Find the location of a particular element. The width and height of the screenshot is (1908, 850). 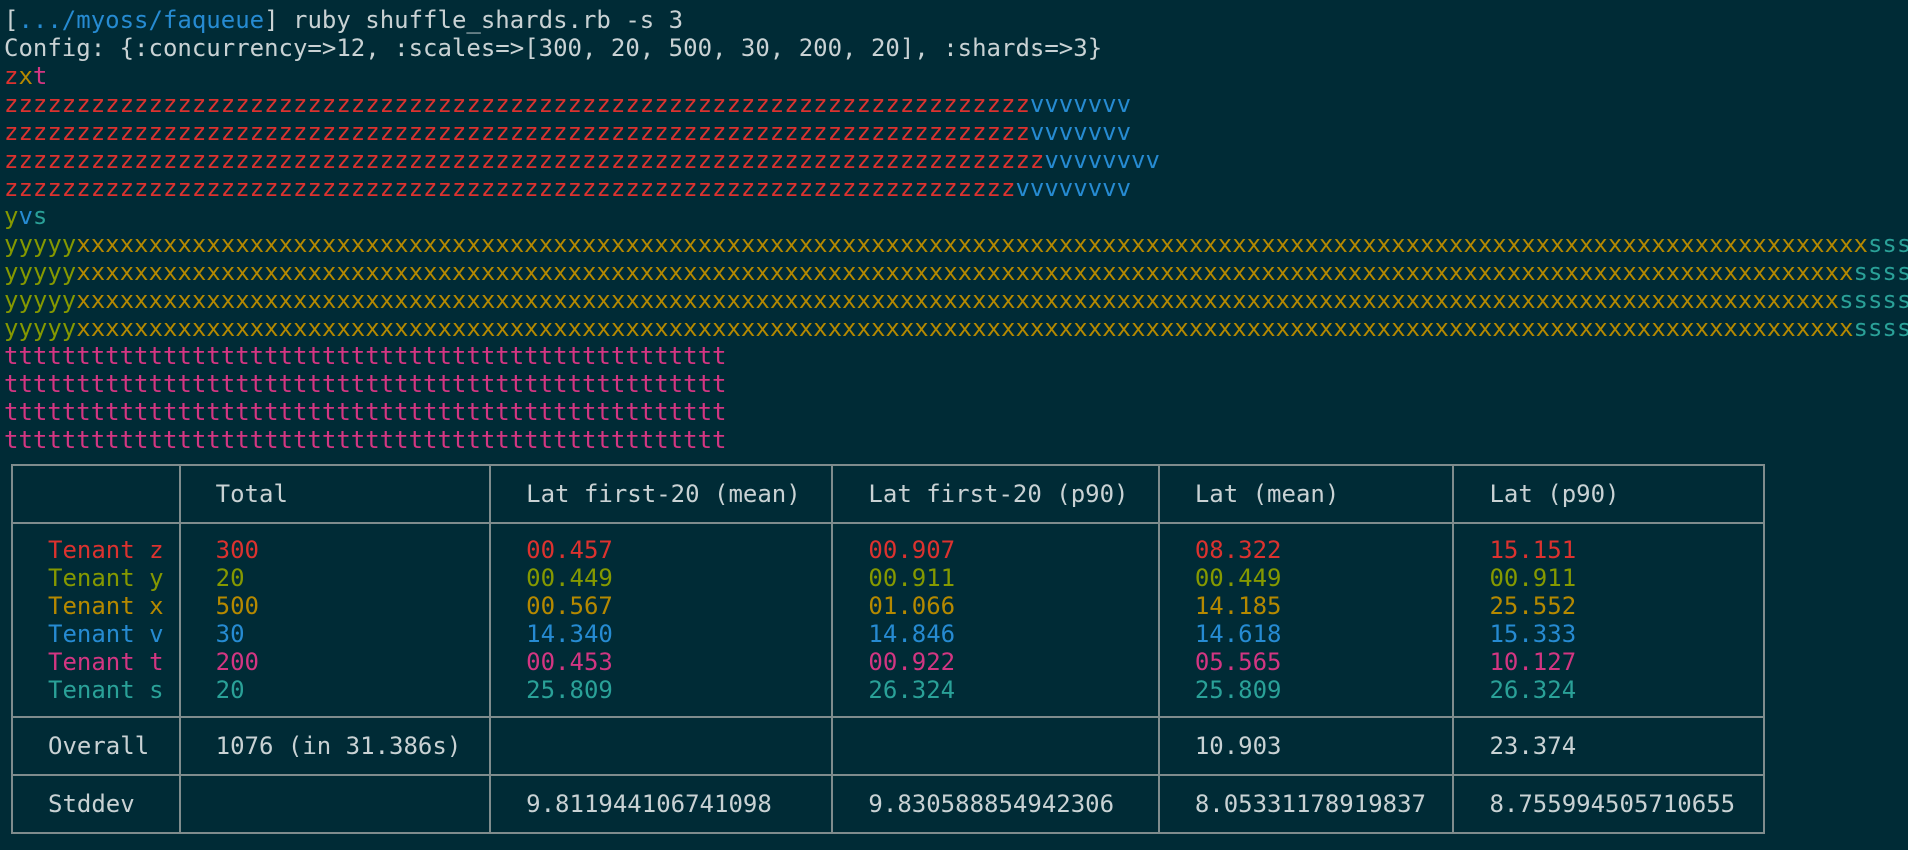

tenant-t-lat-mean: 05.565 is located at coordinates (1238, 662).